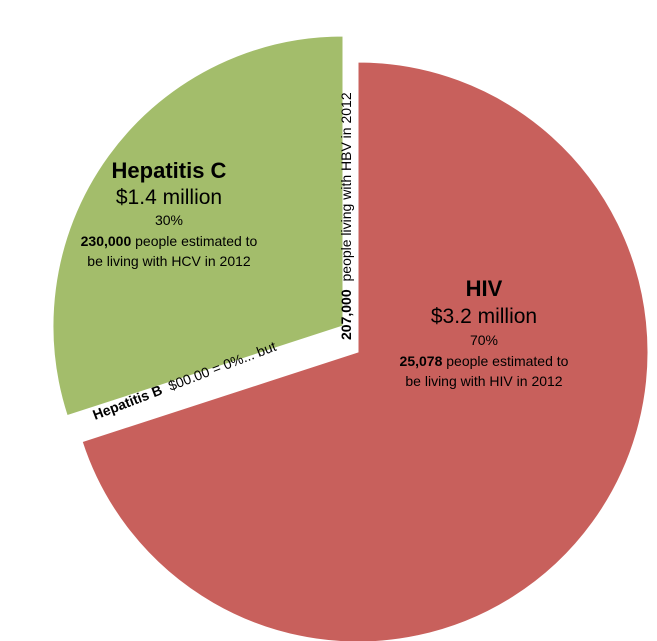 This screenshot has width=657, height=641. What do you see at coordinates (196, 241) in the screenshot?
I see `hcv-people-text: people estimated to` at bounding box center [196, 241].